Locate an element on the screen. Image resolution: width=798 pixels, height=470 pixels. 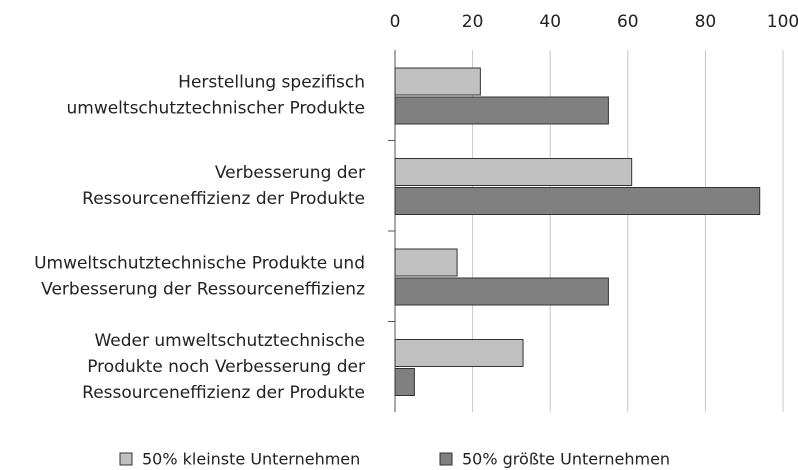
legend-label: 50% größte Unternehmen is located at coordinates (566, 459).